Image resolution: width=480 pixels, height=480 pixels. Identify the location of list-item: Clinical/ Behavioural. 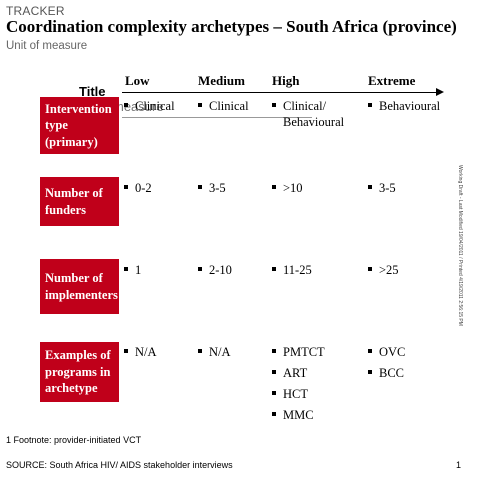
(314, 114).